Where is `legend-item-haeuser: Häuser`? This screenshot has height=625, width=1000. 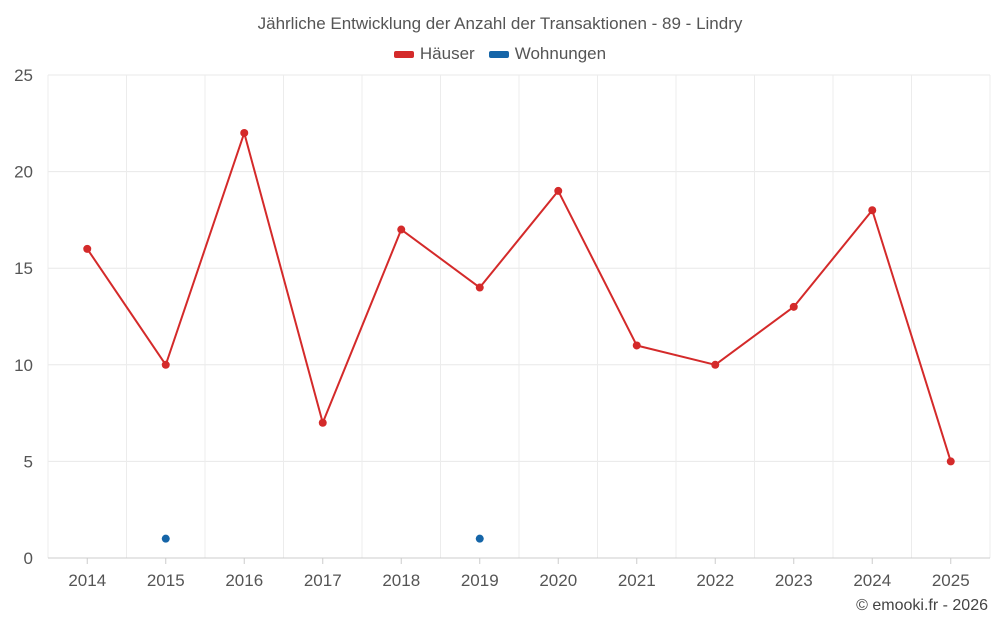 legend-item-haeuser: Häuser is located at coordinates (434, 54).